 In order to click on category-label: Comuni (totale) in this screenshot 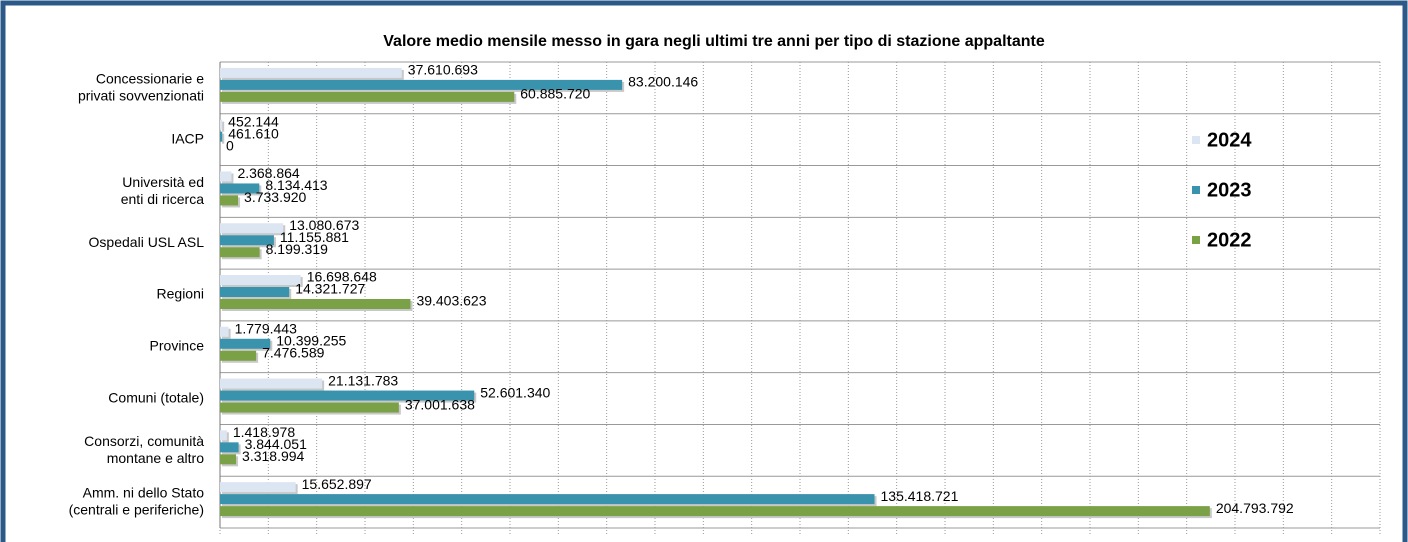, I will do `click(156, 397)`.